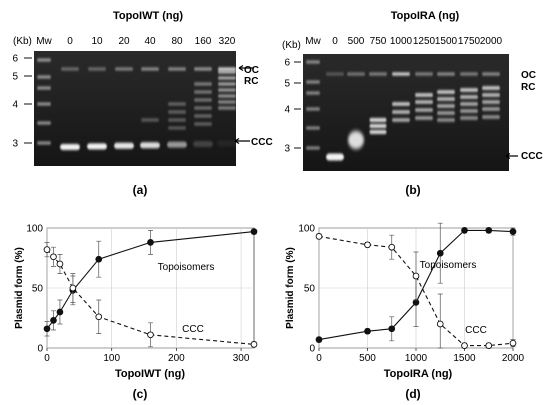  Describe the element at coordinates (378, 41) in the screenshot. I see `panel-b-lane-label-2: 750` at that location.